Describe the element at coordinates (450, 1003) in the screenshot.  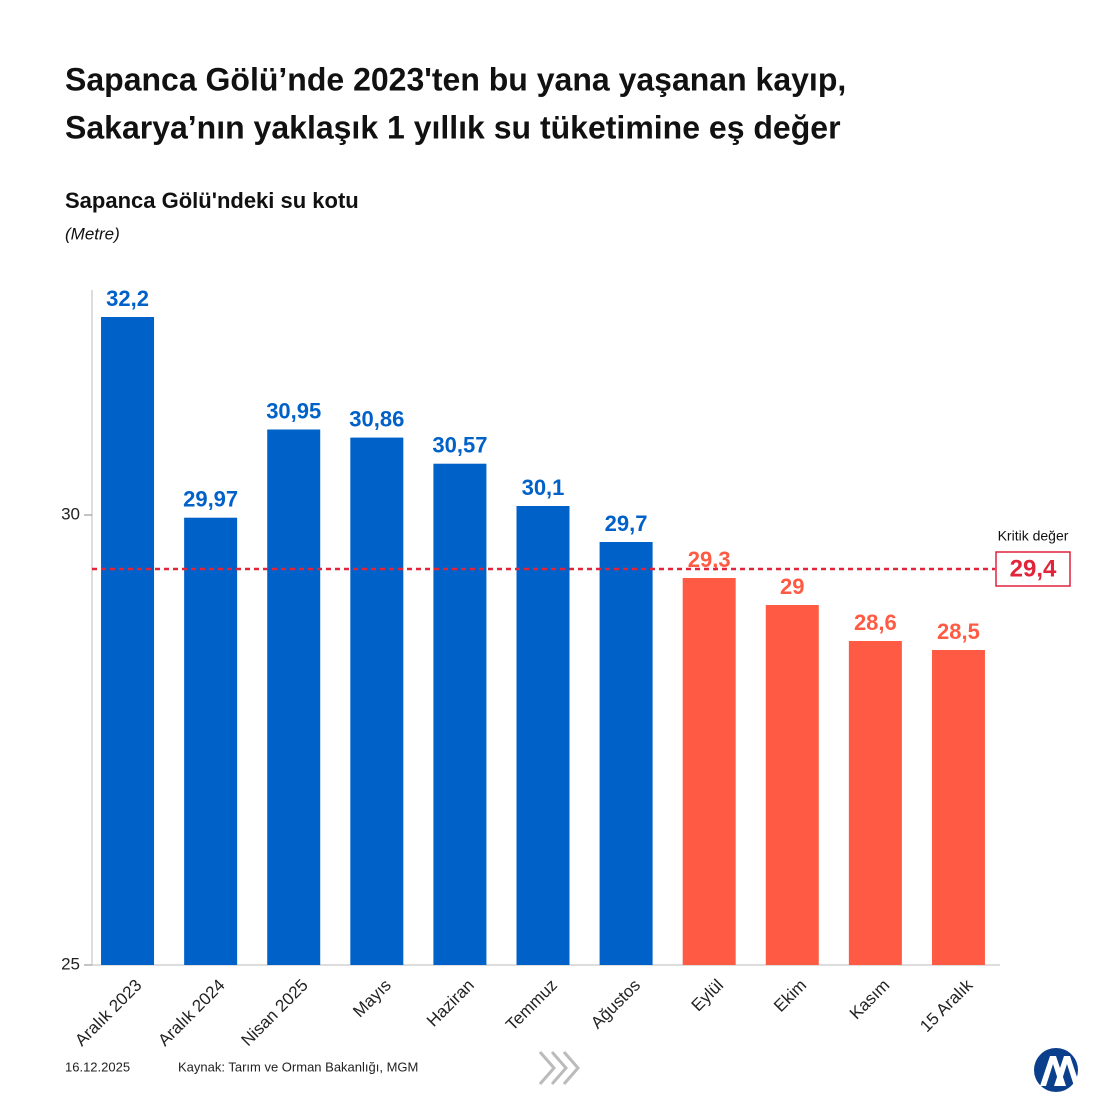
I see `x-tick-label: Haziran` at that location.